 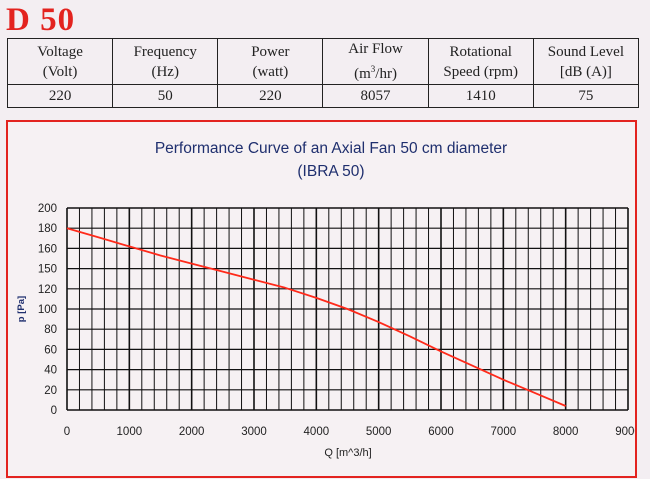 I want to click on spec-power-header: Power (watt), so click(x=270, y=61).